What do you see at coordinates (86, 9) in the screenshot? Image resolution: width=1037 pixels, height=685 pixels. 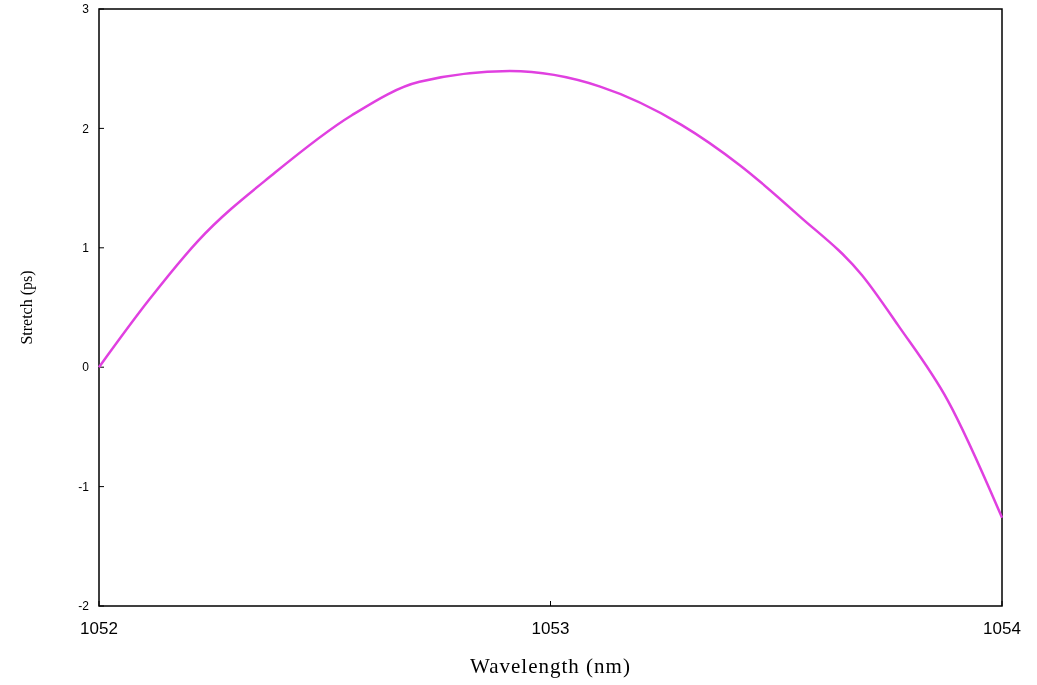 I see `y-tick-label: 3` at bounding box center [86, 9].